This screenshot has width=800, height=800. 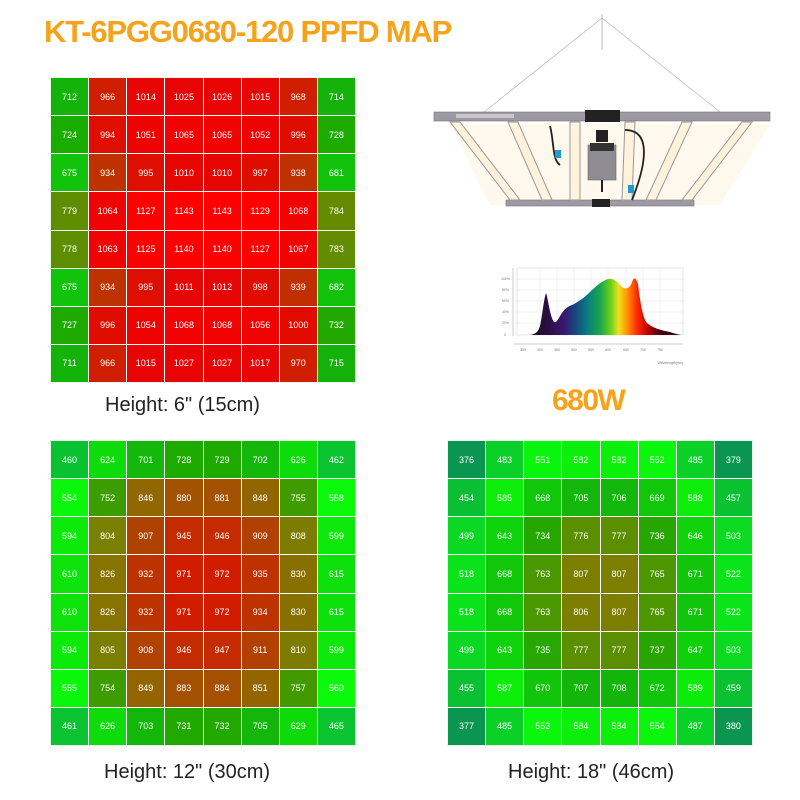 What do you see at coordinates (146, 498) in the screenshot?
I see `ppfd-cell: 846` at bounding box center [146, 498].